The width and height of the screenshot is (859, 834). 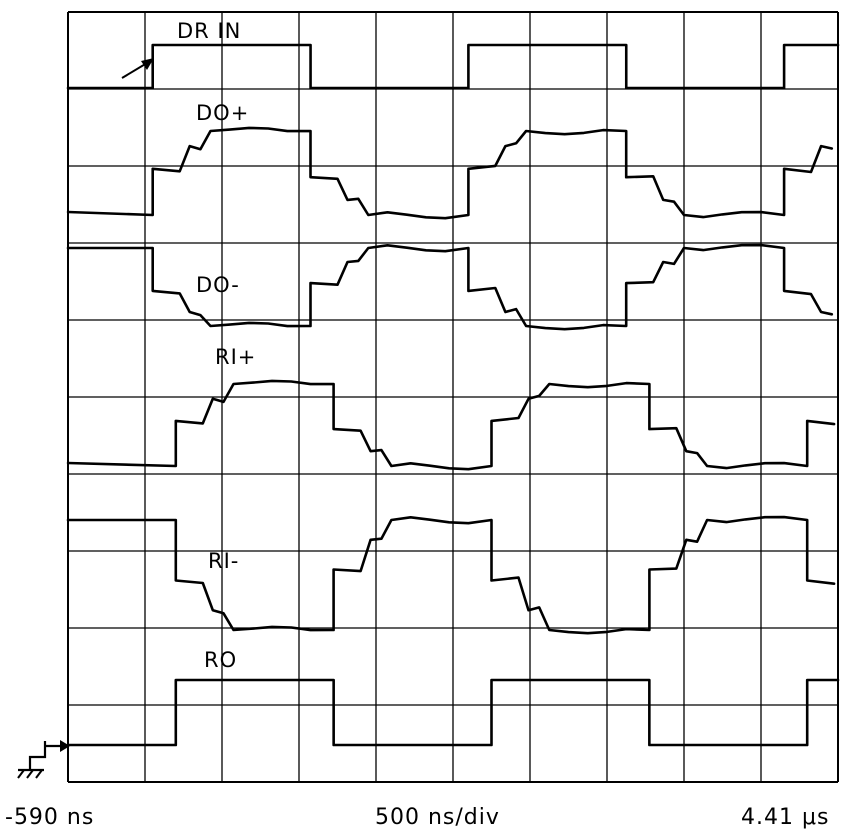 What do you see at coordinates (49, 817) in the screenshot?
I see `time-start-label: -590 ns` at bounding box center [49, 817].